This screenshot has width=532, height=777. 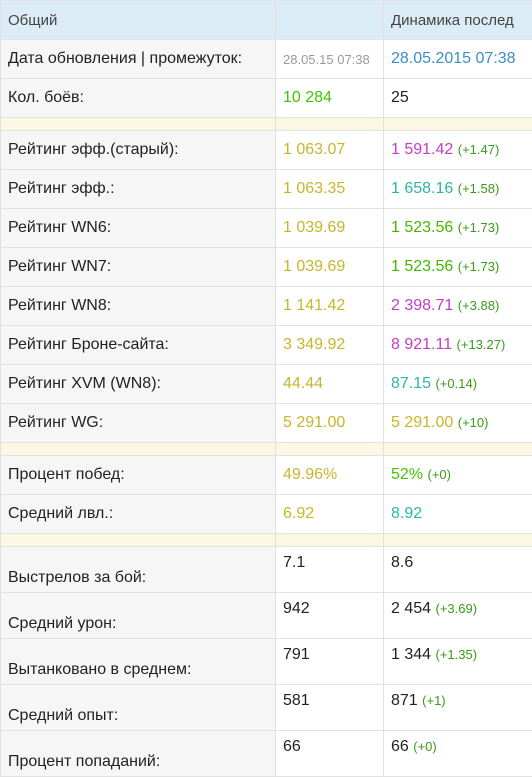 What do you see at coordinates (458, 345) in the screenshot?
I see `stat-current: 8 921.11 (+13.27)` at bounding box center [458, 345].